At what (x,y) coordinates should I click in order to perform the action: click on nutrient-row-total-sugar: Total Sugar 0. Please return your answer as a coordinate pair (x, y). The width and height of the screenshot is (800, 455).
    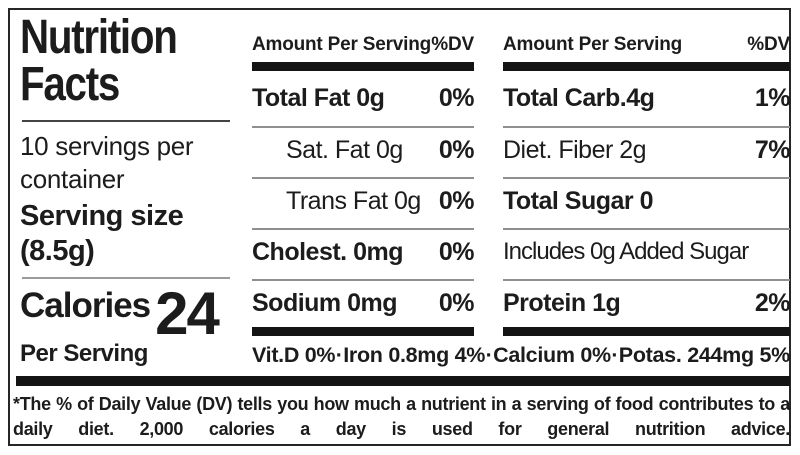
    Looking at the image, I should click on (646, 201).